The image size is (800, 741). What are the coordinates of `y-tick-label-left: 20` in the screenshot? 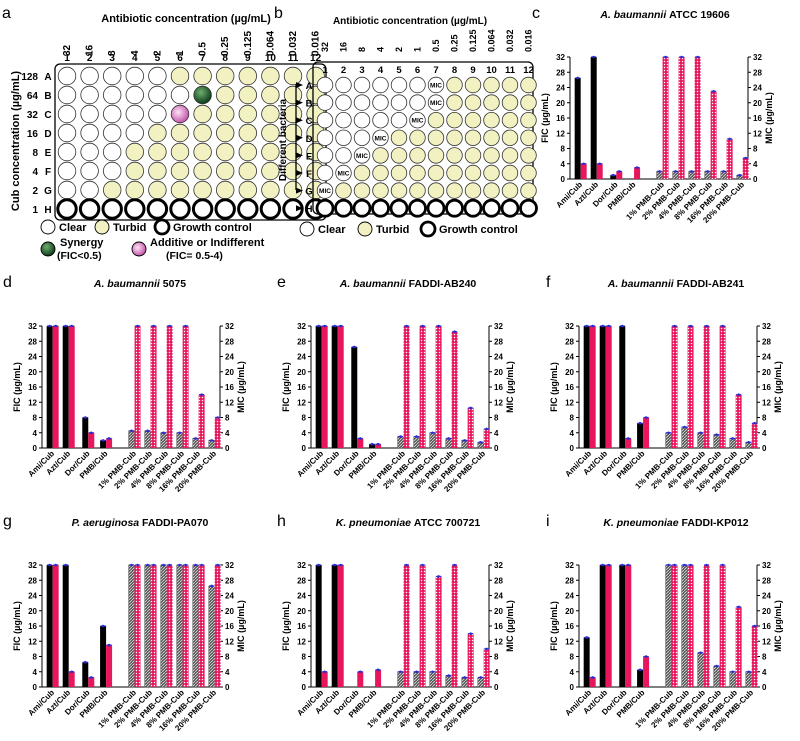 It's located at (301, 372).